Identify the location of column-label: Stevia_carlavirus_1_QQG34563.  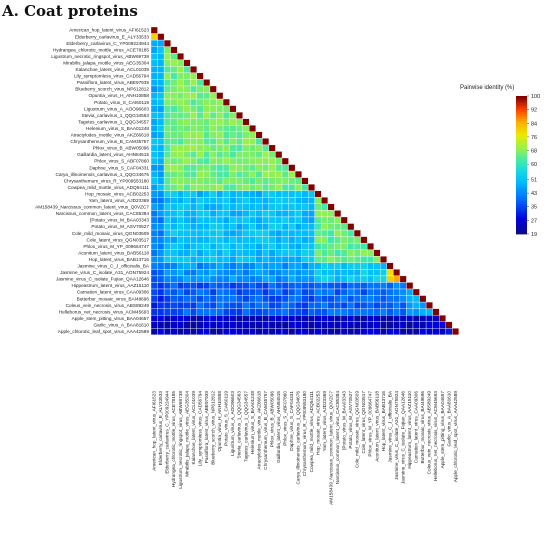
(239, 425).